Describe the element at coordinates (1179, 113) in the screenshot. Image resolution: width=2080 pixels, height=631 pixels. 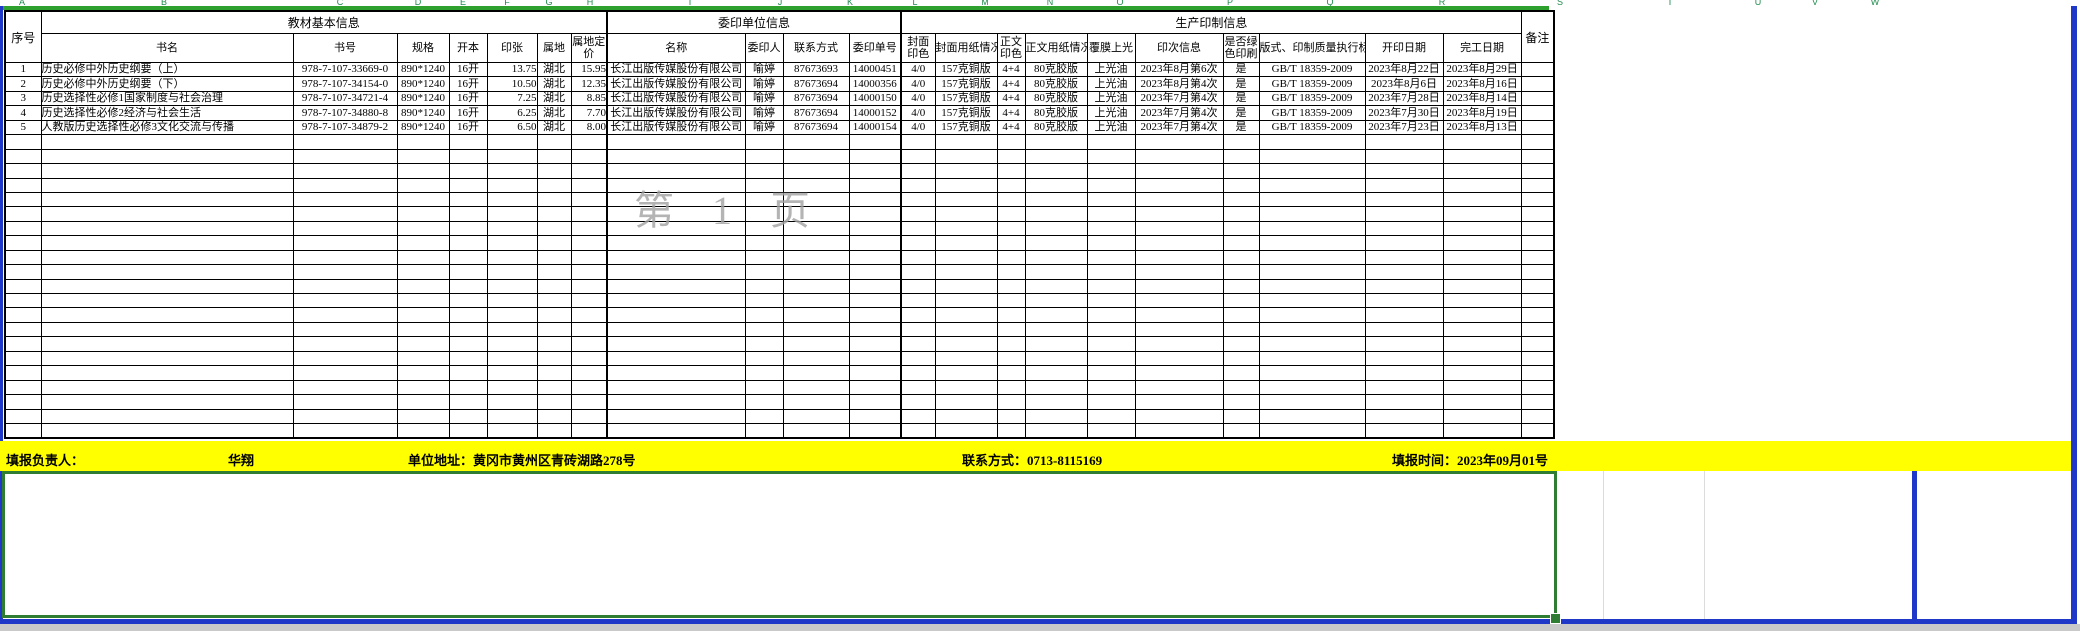
I see `cell: 2023年7月第4次` at that location.